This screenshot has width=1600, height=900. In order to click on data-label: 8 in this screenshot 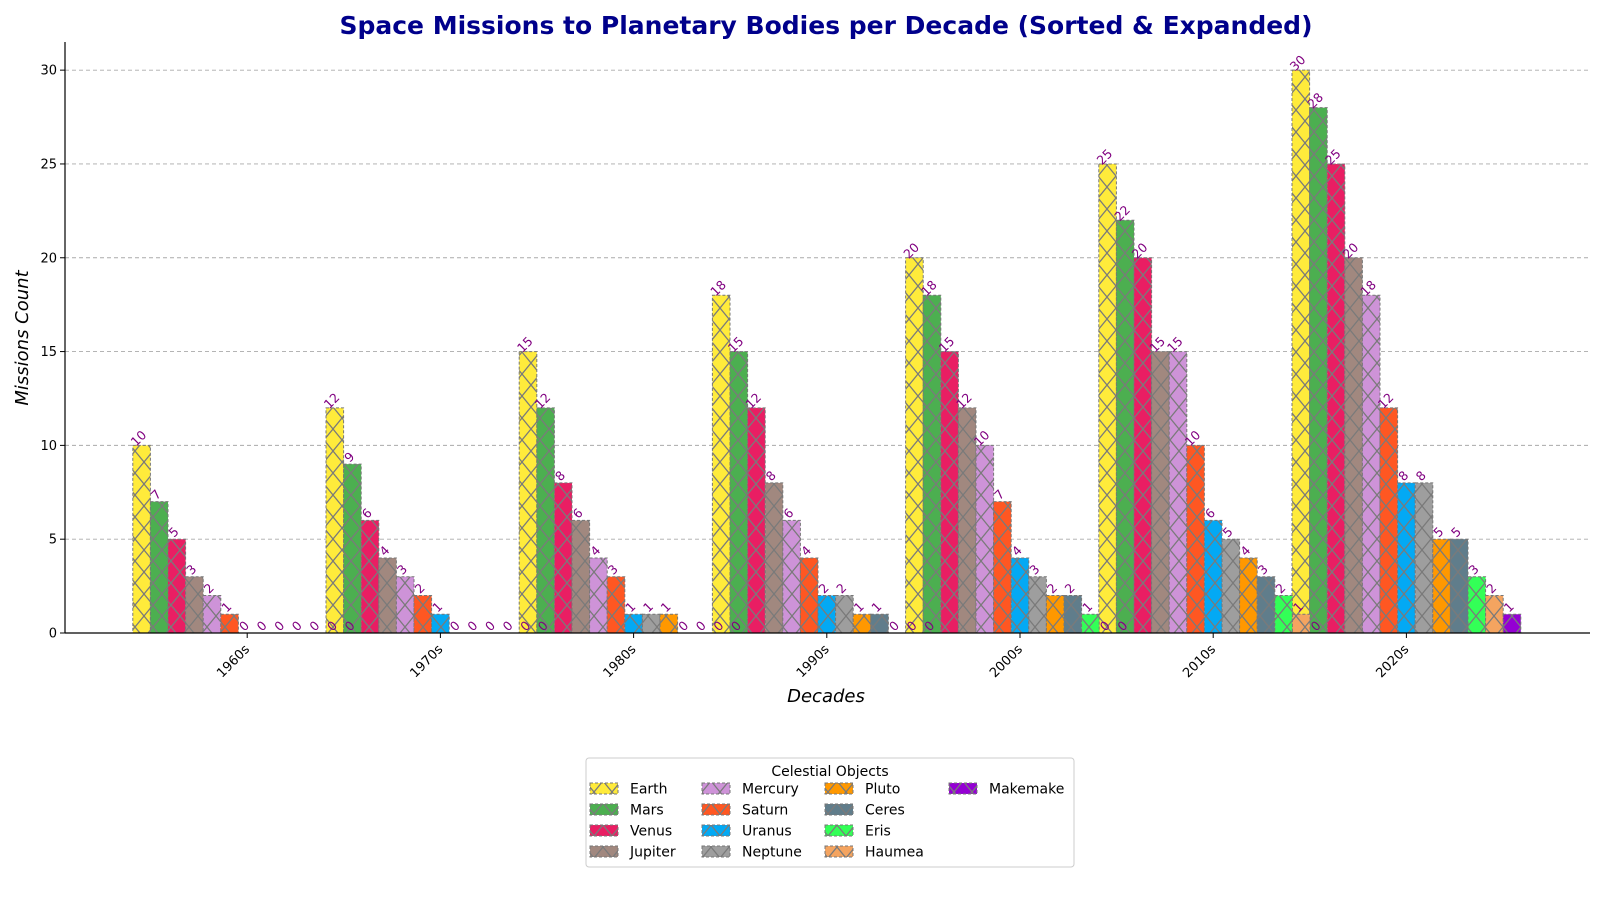, I will do `click(1421, 476)`.